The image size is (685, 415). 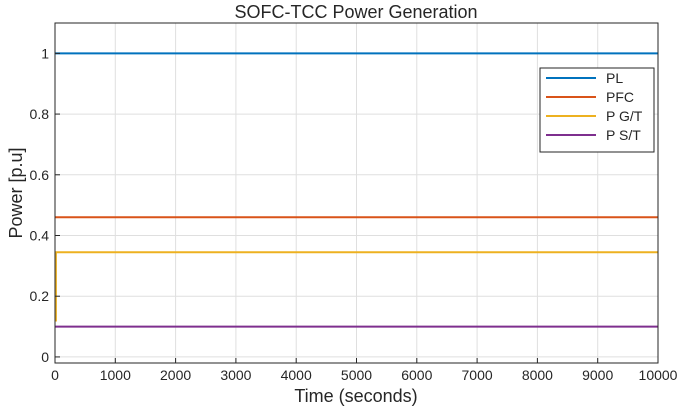 What do you see at coordinates (356, 375) in the screenshot?
I see `x-tick-label: 5000` at bounding box center [356, 375].